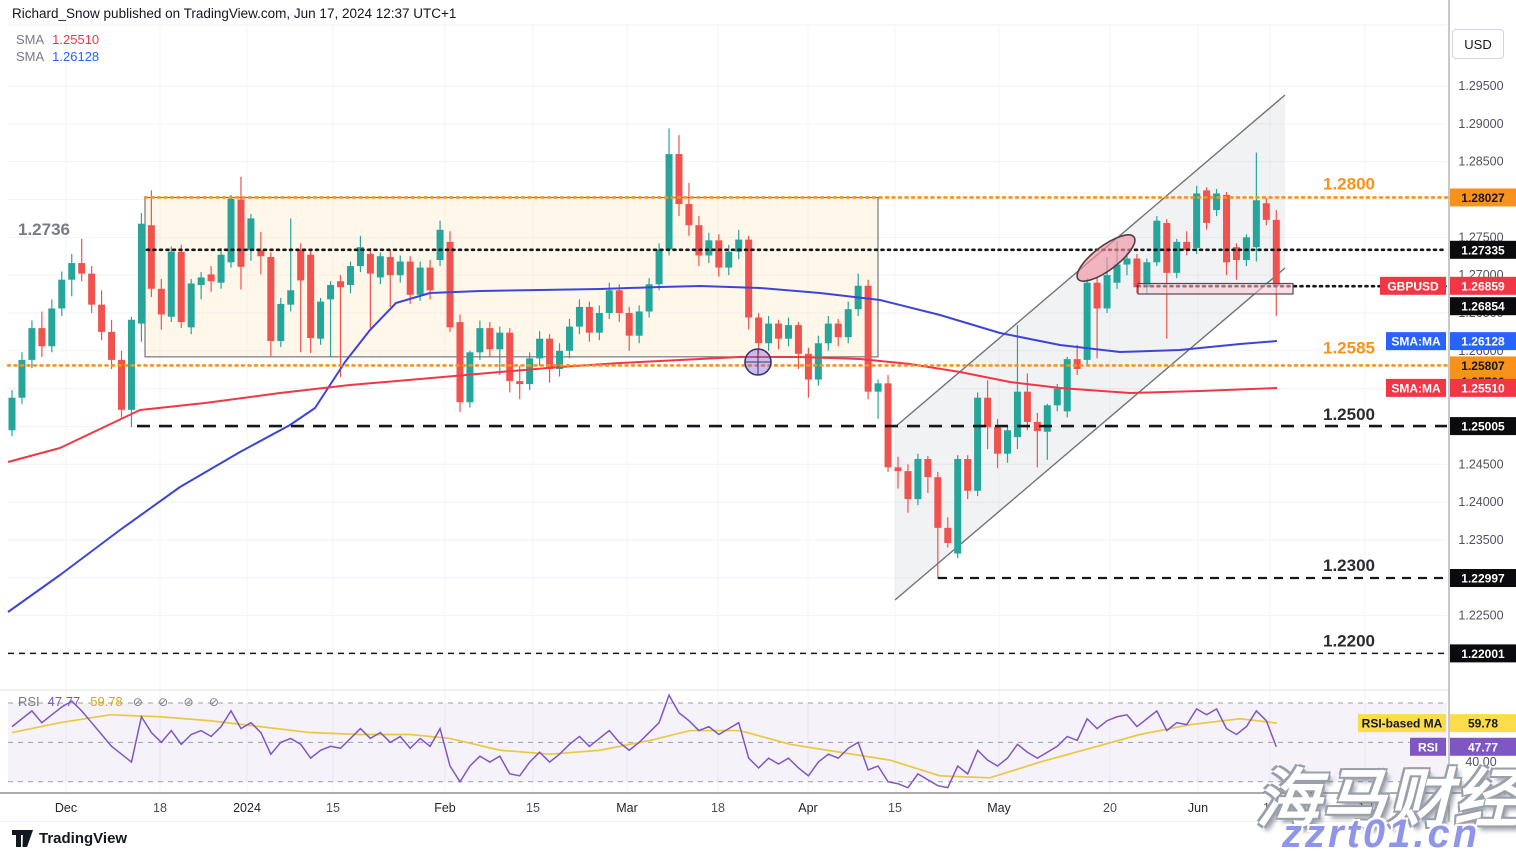 The height and width of the screenshot is (857, 1516). Describe the element at coordinates (1483, 306) in the screenshot. I see `axis-chip-1.26854: 1.26854` at that location.